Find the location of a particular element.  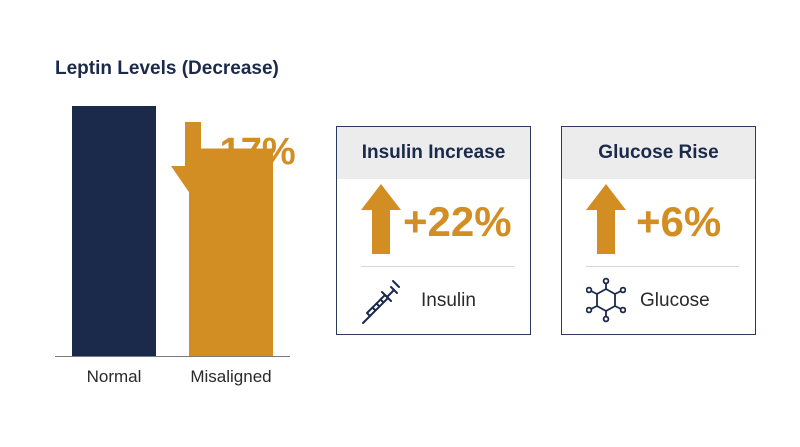

insulin-card: Insulin Increase +22% Insulin is located at coordinates (433, 230).